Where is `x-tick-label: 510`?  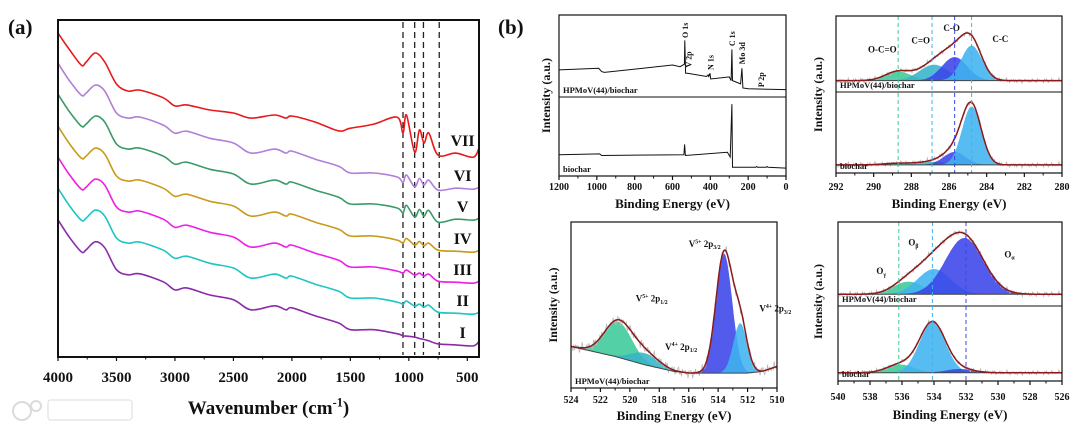
x-tick-label: 510 is located at coordinates (777, 400).